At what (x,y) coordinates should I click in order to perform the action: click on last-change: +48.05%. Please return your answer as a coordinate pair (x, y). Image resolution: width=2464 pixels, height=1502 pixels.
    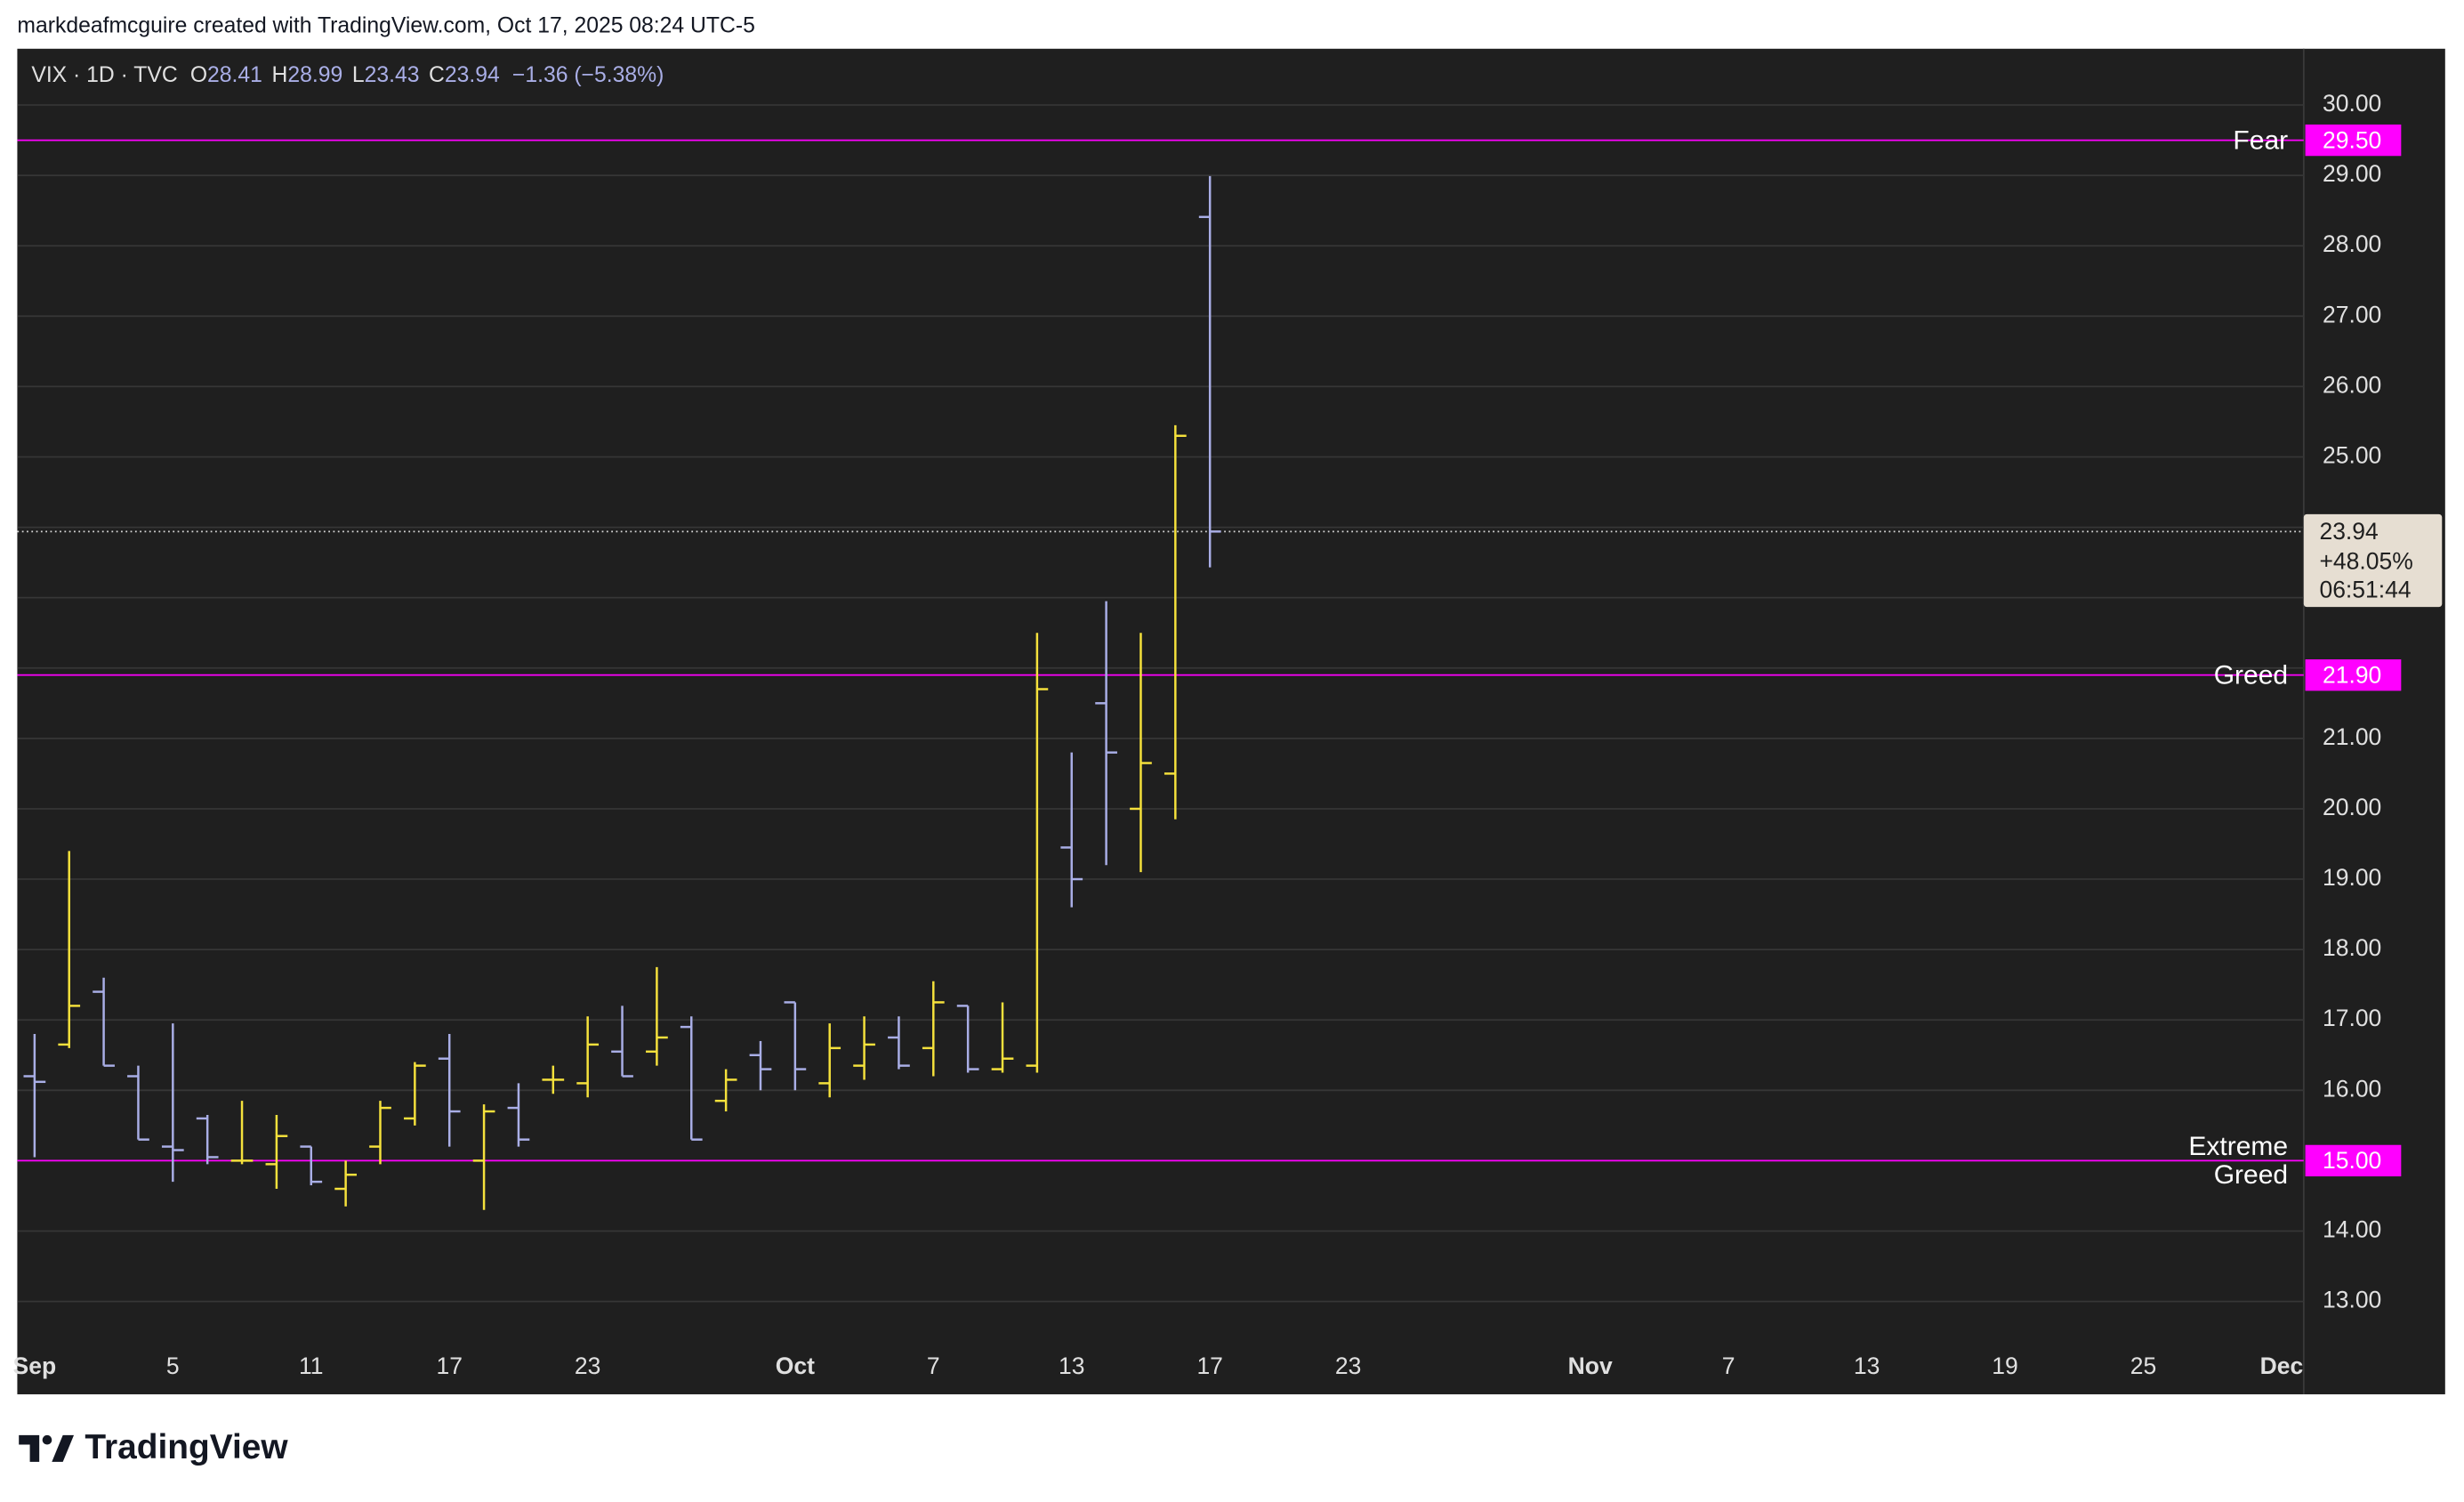
    Looking at the image, I should click on (2365, 561).